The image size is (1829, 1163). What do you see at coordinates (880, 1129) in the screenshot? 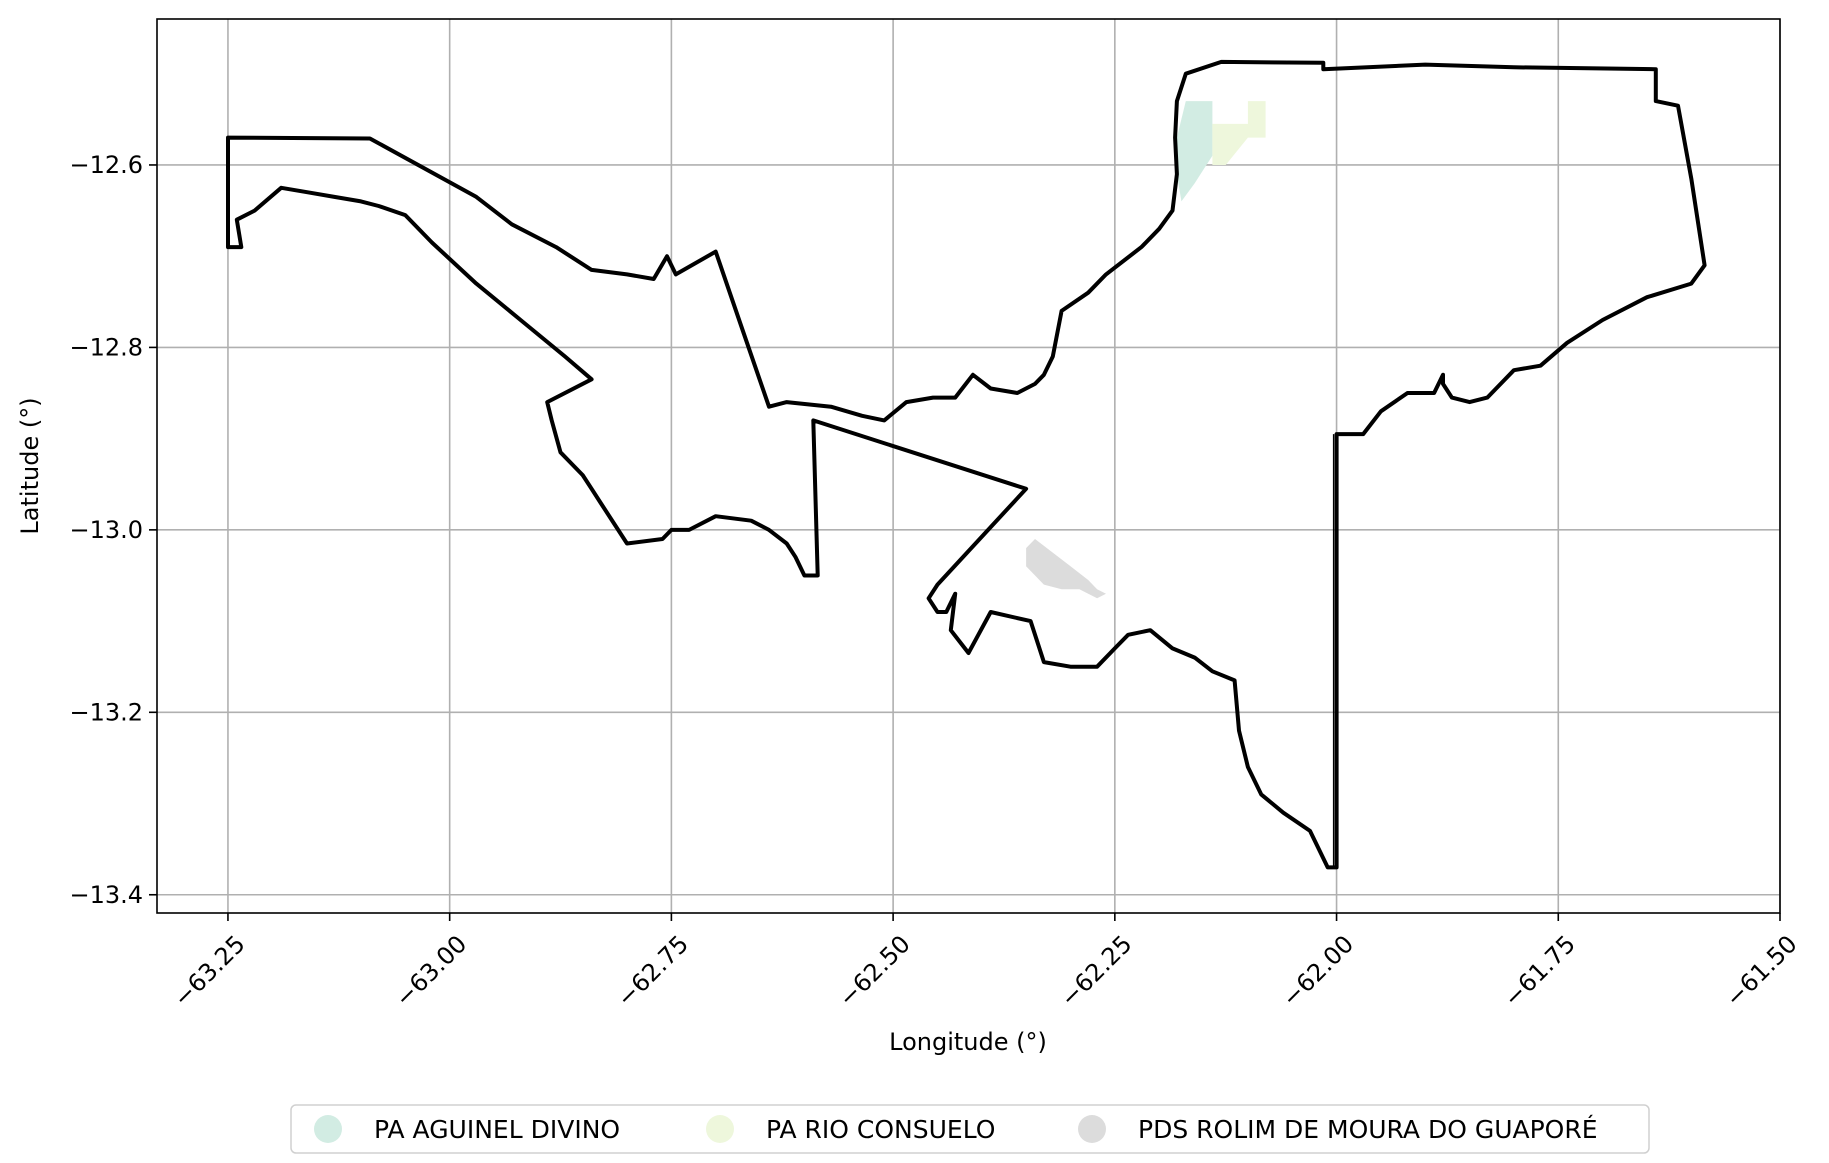
I see `legend-label: PA RIO CONSUELO` at bounding box center [880, 1129].